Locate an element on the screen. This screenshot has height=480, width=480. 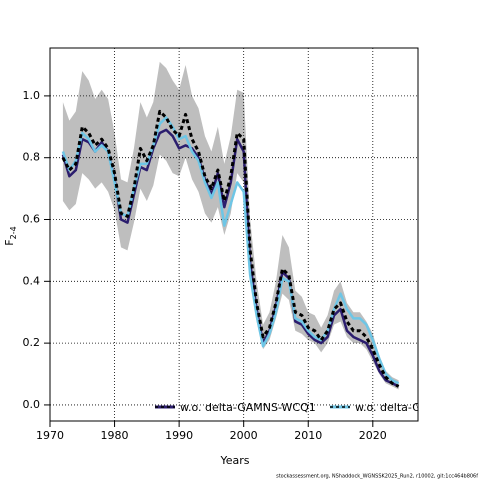
y-axis-label: F2-4 is located at coordinates (10, 235).